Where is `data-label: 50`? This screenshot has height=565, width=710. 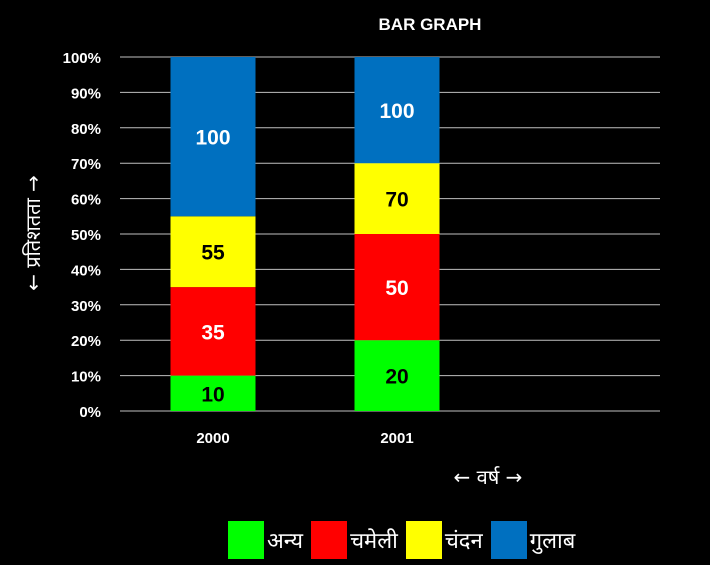 data-label: 50 is located at coordinates (396, 288).